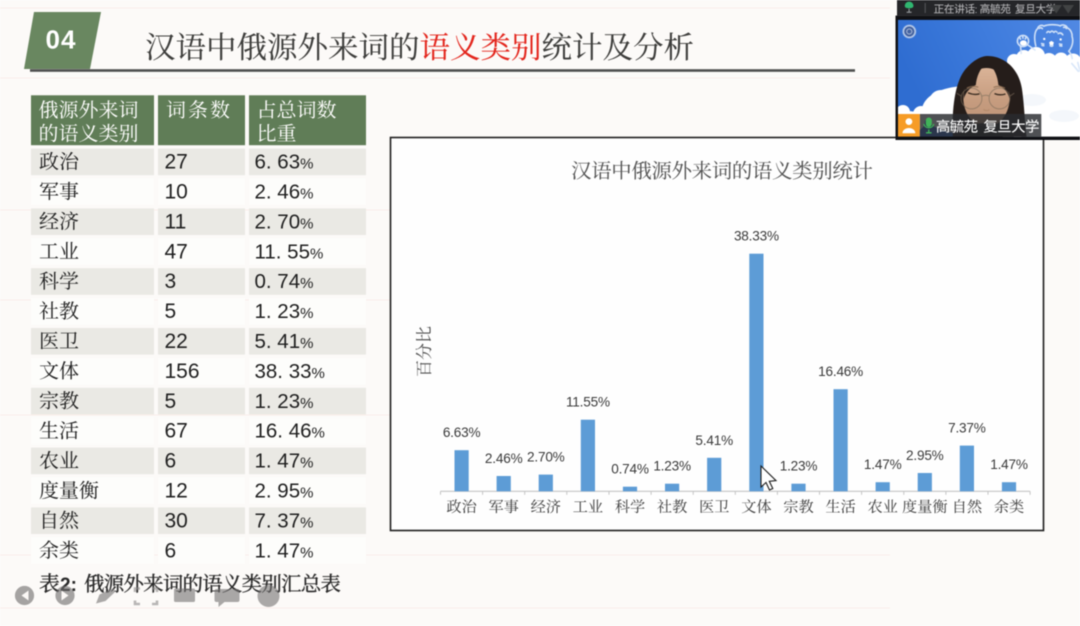 This screenshot has height=626, width=1080. I want to click on svg-text: 2. 95%, so click(284, 491).